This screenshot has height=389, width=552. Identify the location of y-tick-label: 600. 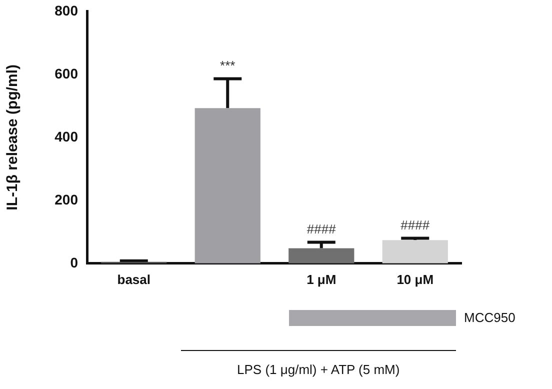
(66, 73).